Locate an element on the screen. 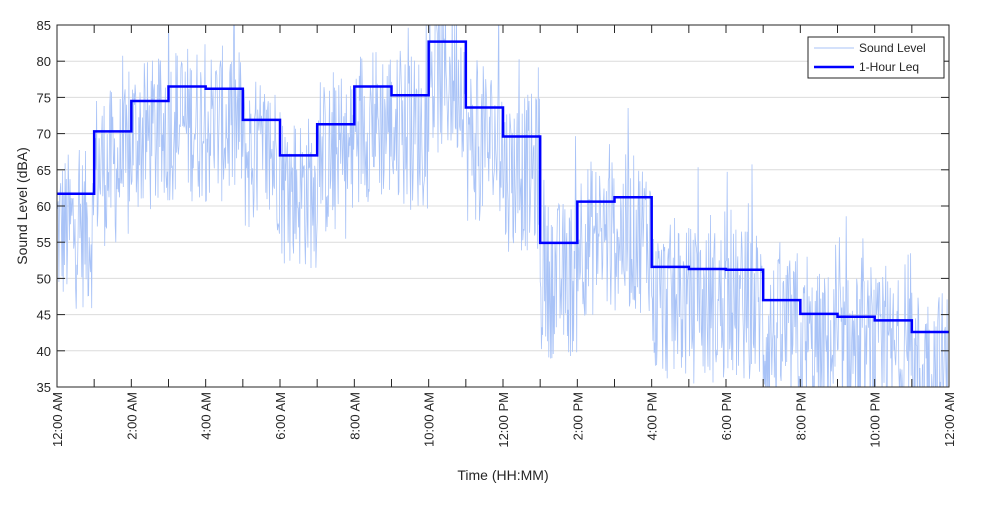 The height and width of the screenshot is (505, 1000). x-tick-label: 8:00 PM is located at coordinates (800, 416).